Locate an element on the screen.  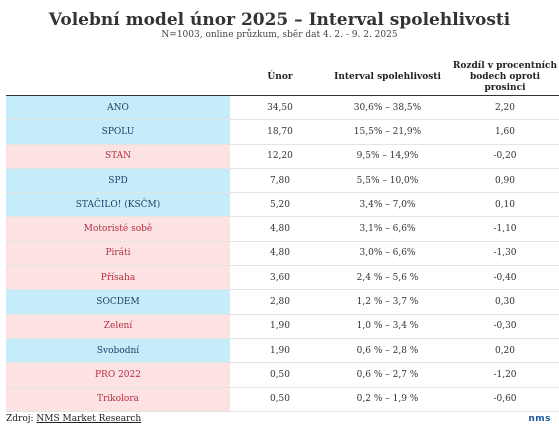
interval-value: 3,1% – 6,6% is located at coordinates (387, 229).